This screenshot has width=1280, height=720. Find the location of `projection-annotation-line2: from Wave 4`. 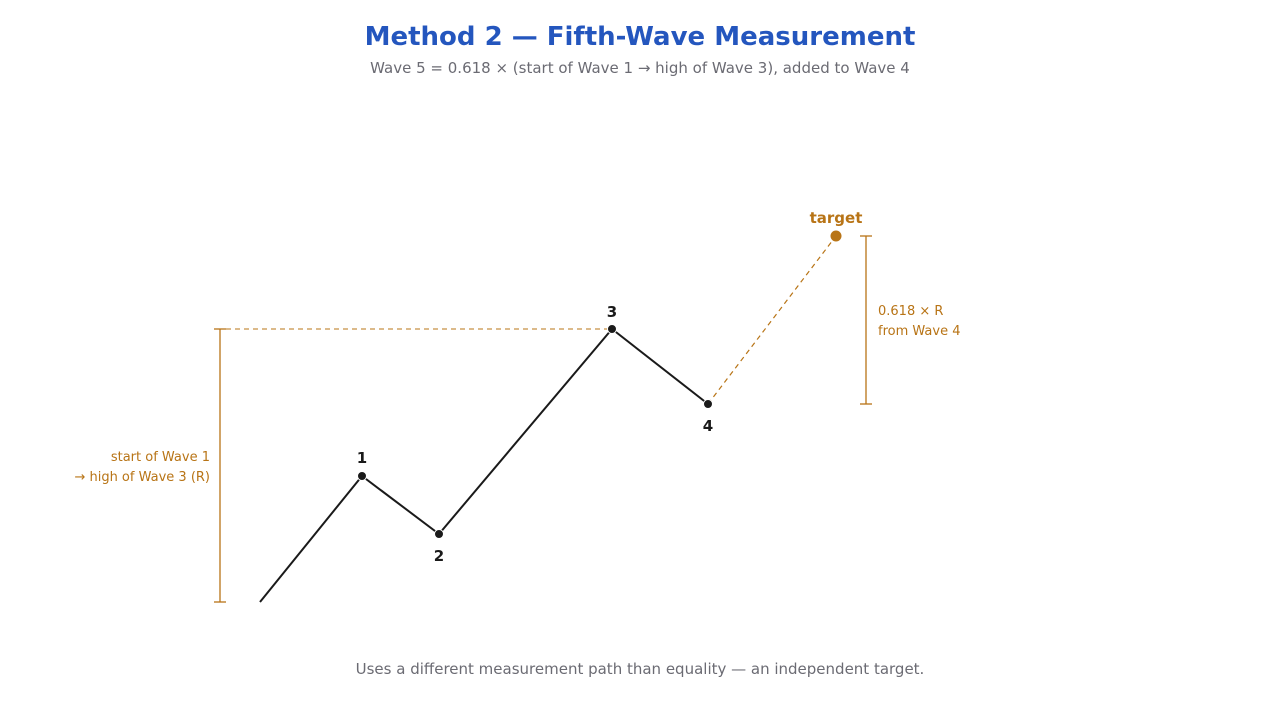

projection-annotation-line2: from Wave 4 is located at coordinates (919, 331).